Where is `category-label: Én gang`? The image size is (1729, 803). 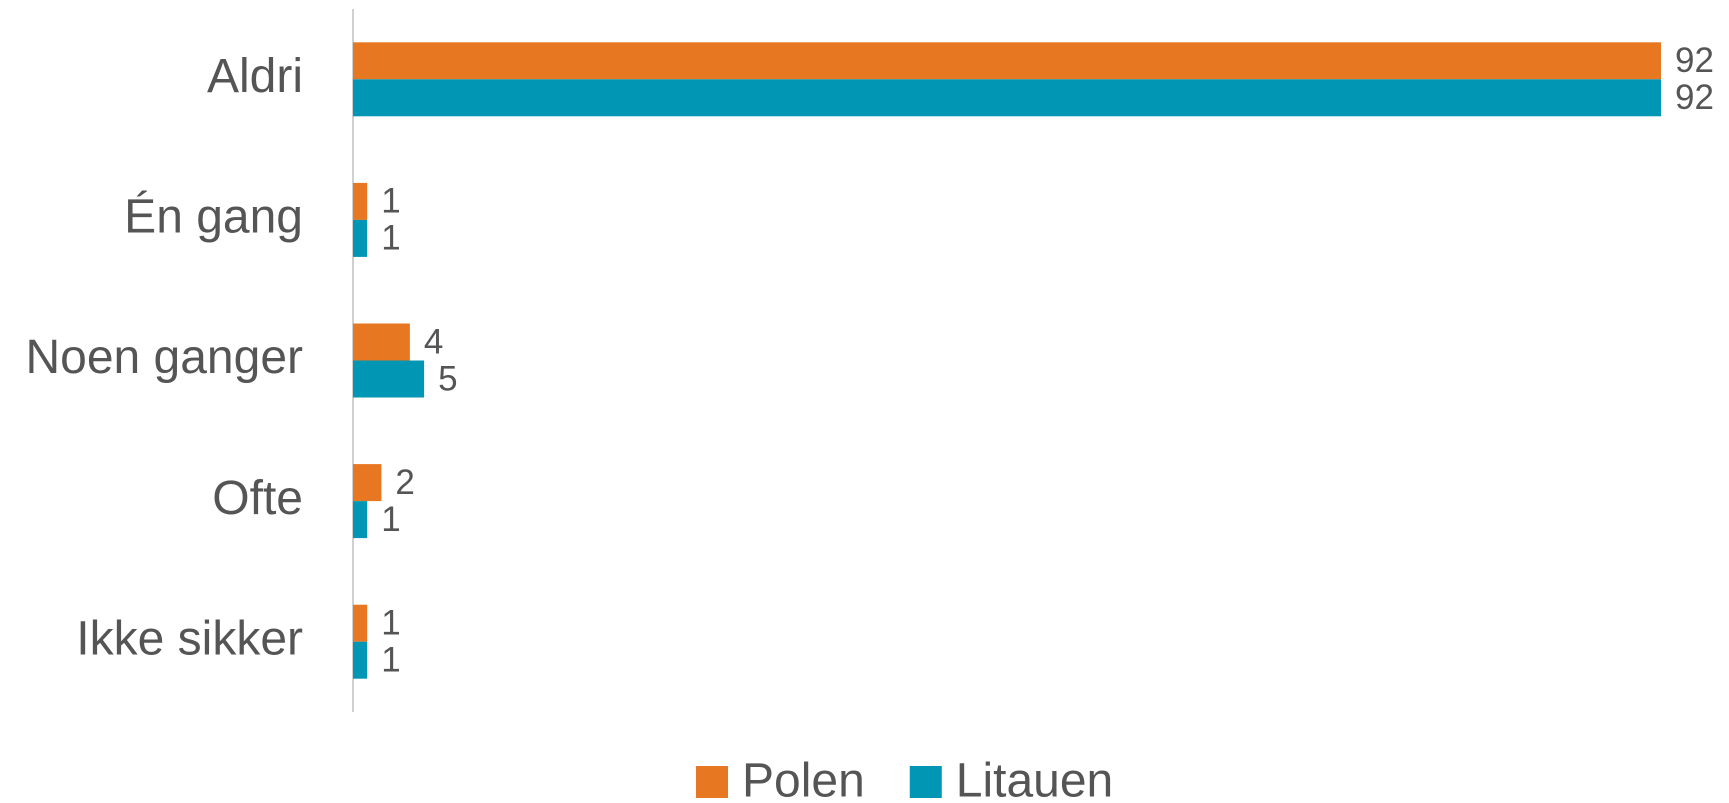
category-label: Én gang is located at coordinates (213, 217).